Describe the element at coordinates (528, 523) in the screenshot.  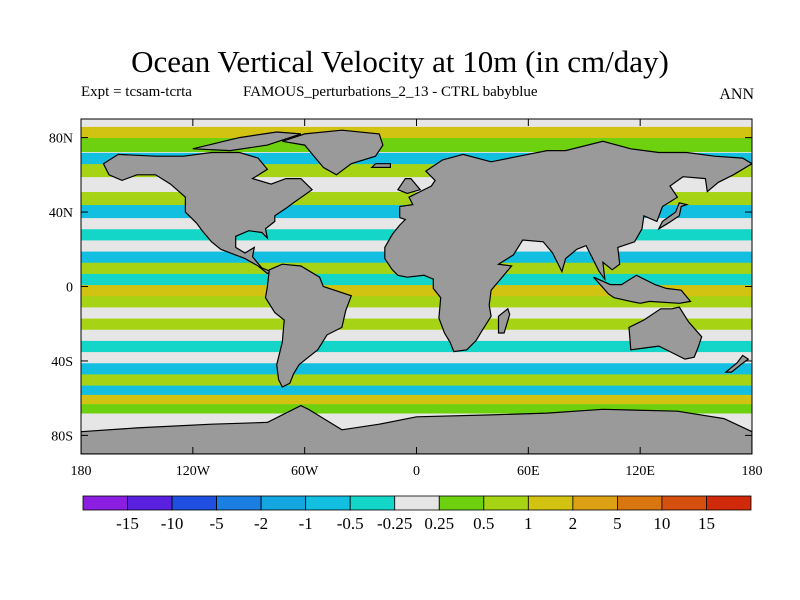
I see `colorbar-label: 1` at that location.